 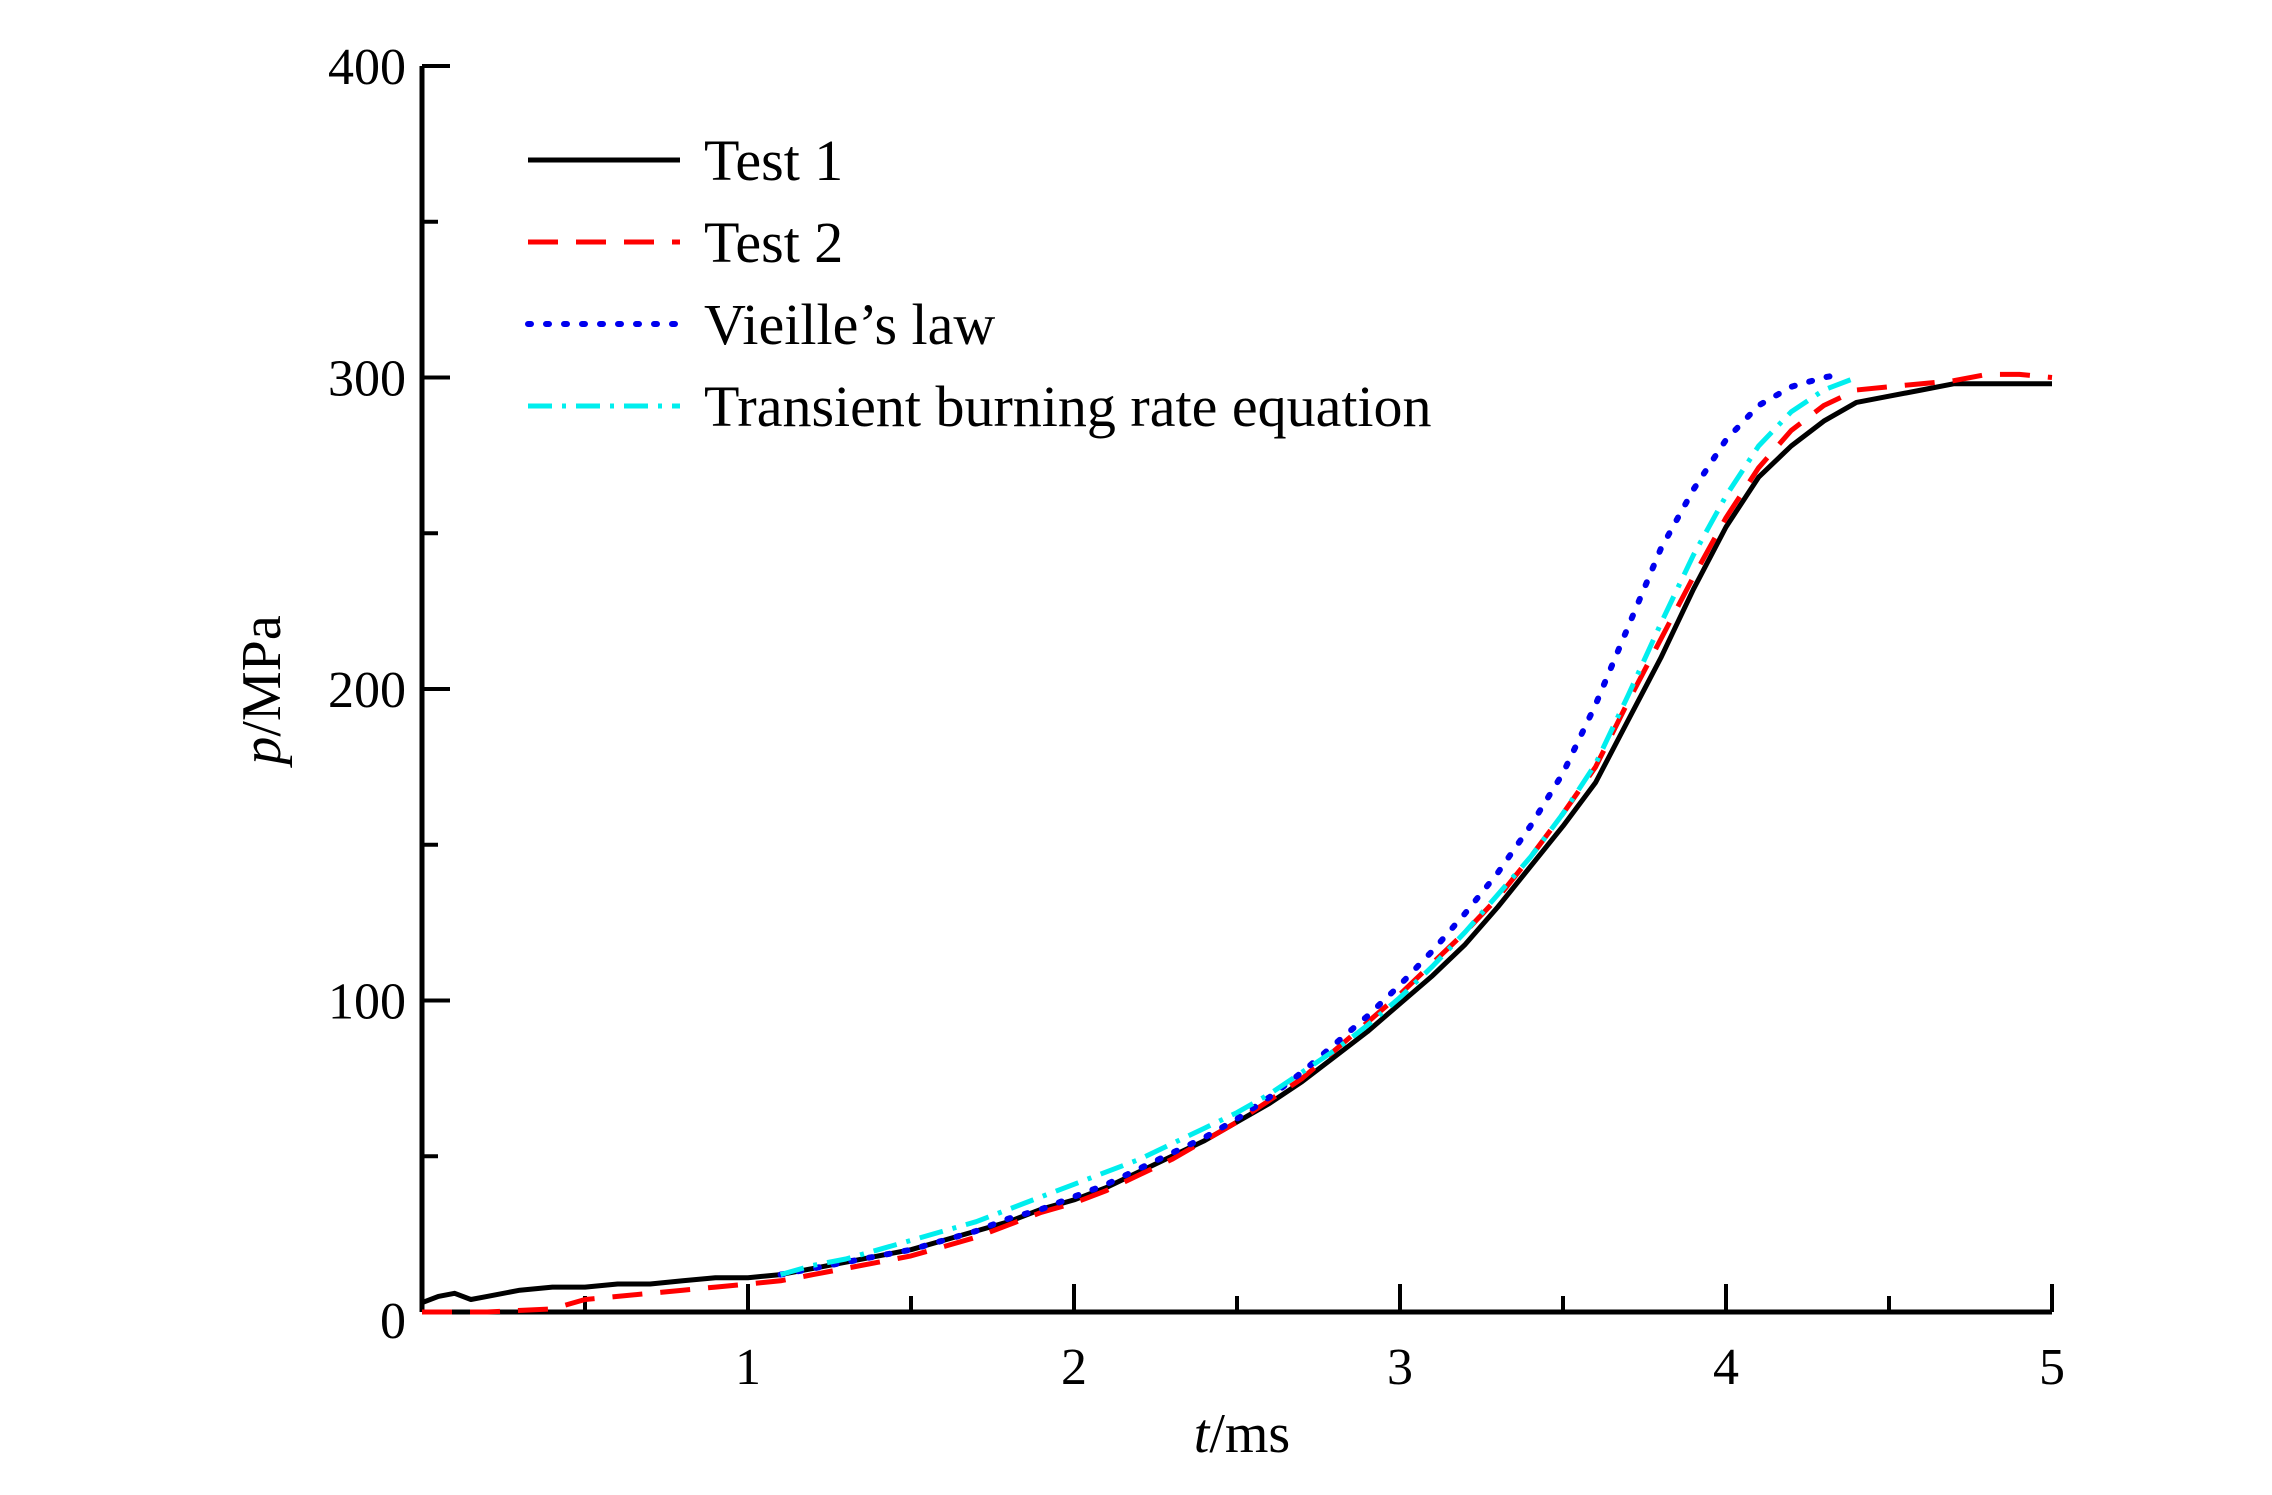 What do you see at coordinates (1400, 1367) in the screenshot?
I see `x-tick-label: 3` at bounding box center [1400, 1367].